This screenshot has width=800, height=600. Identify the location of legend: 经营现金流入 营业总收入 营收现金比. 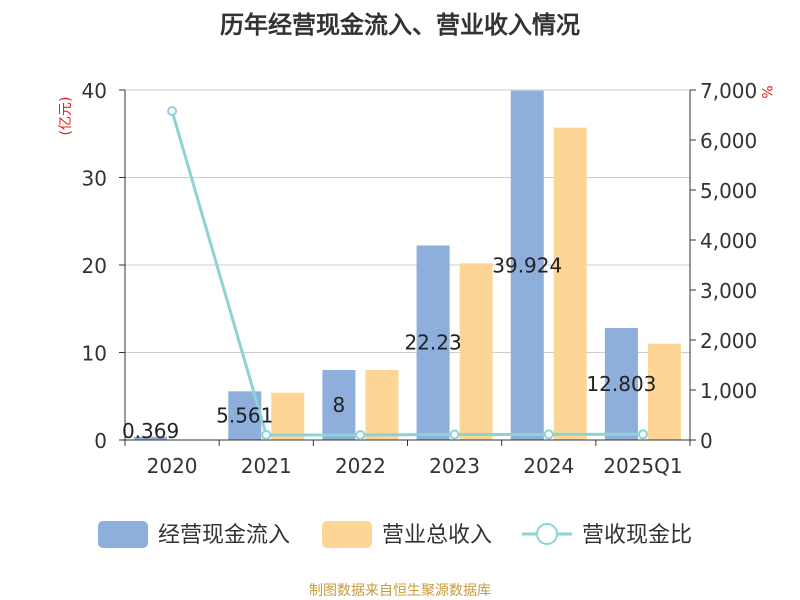
(395, 534).